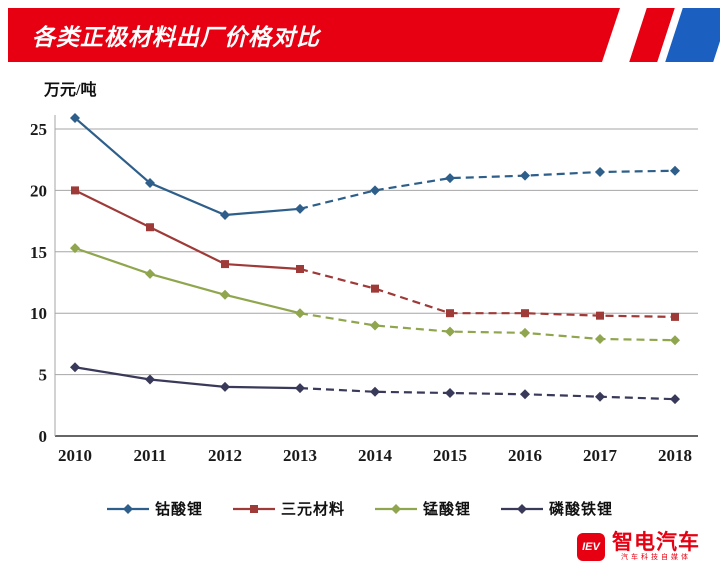 The height and width of the screenshot is (576, 720). I want to click on logo-tagline: 汽车科技自媒体, so click(656, 558).